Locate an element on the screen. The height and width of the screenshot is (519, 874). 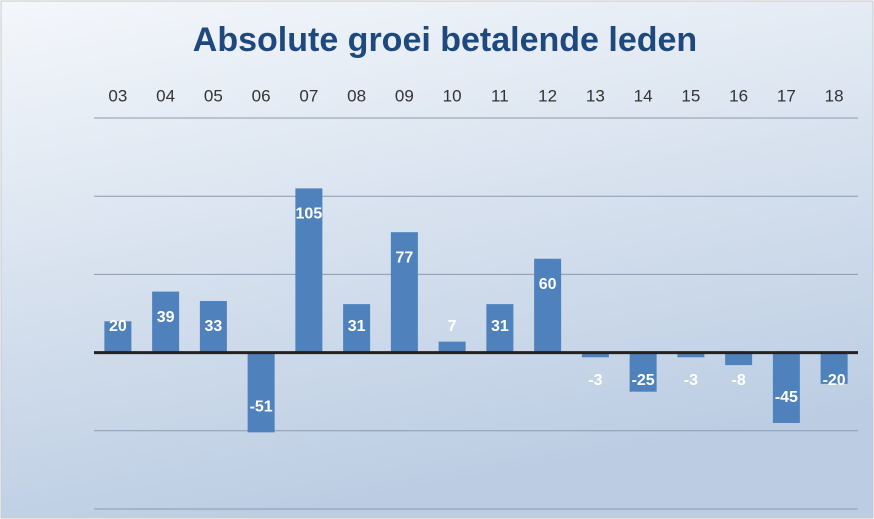
data-label: 60 is located at coordinates (548, 284).